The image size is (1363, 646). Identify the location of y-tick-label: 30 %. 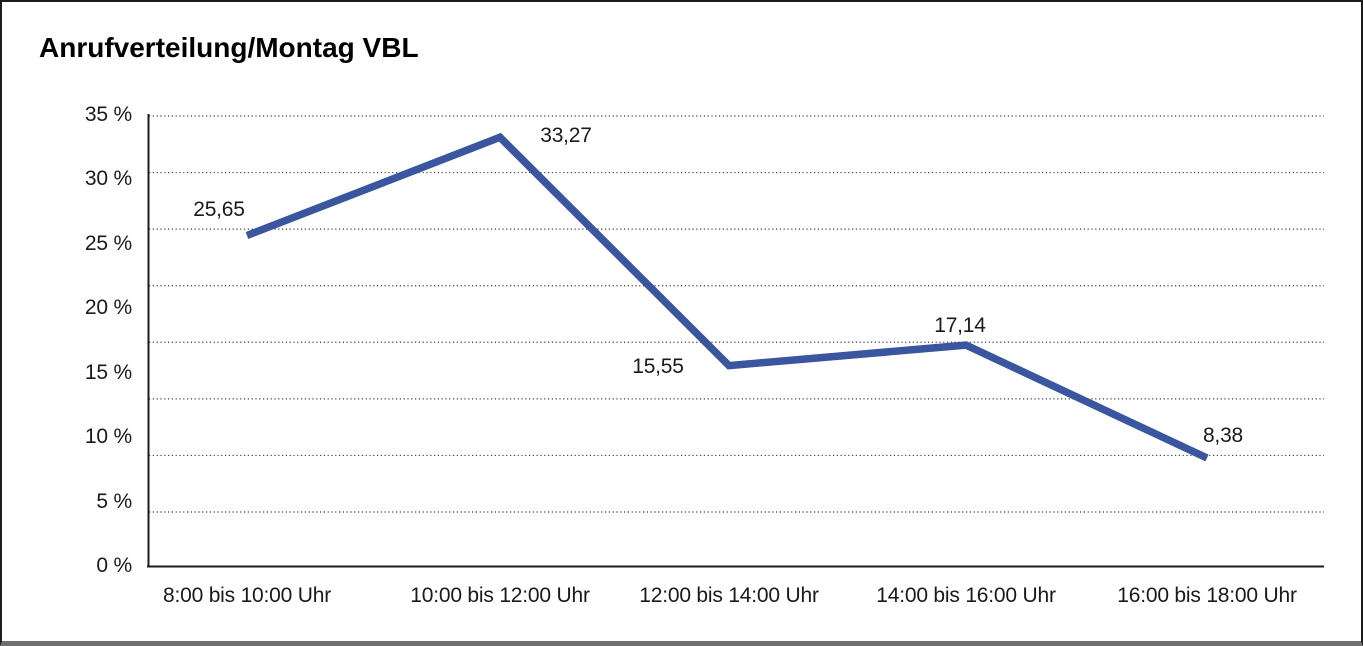
(108, 178).